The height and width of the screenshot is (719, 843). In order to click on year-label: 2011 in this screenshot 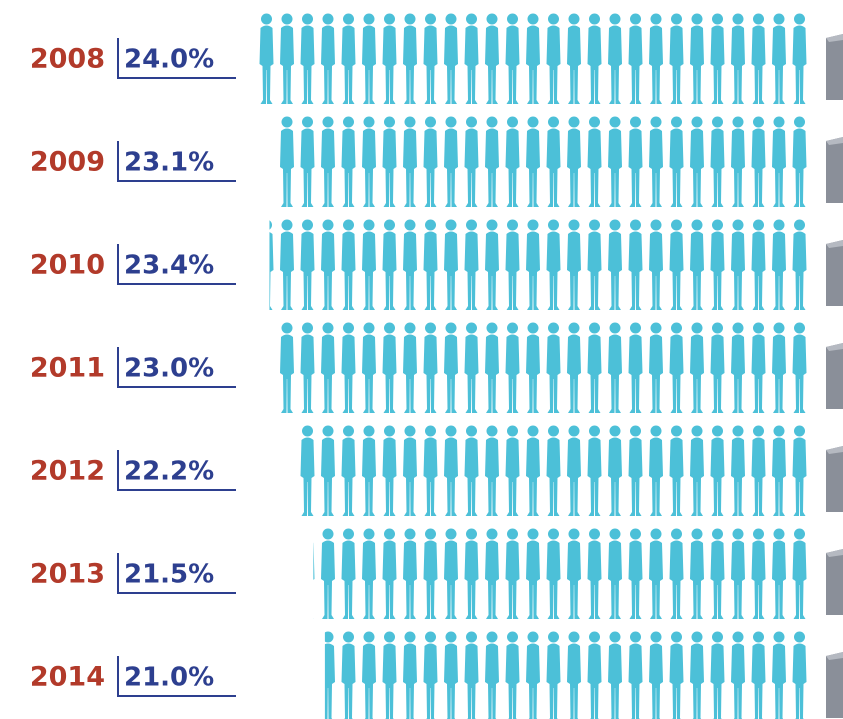, I will do `click(67, 368)`.